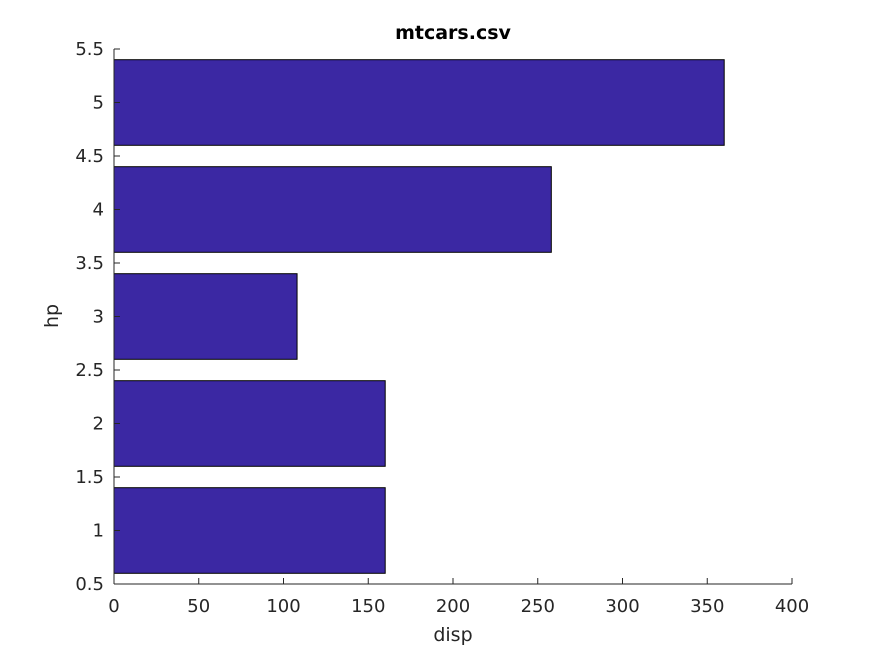  I want to click on y-tick-label: 5.5, so click(89, 49).